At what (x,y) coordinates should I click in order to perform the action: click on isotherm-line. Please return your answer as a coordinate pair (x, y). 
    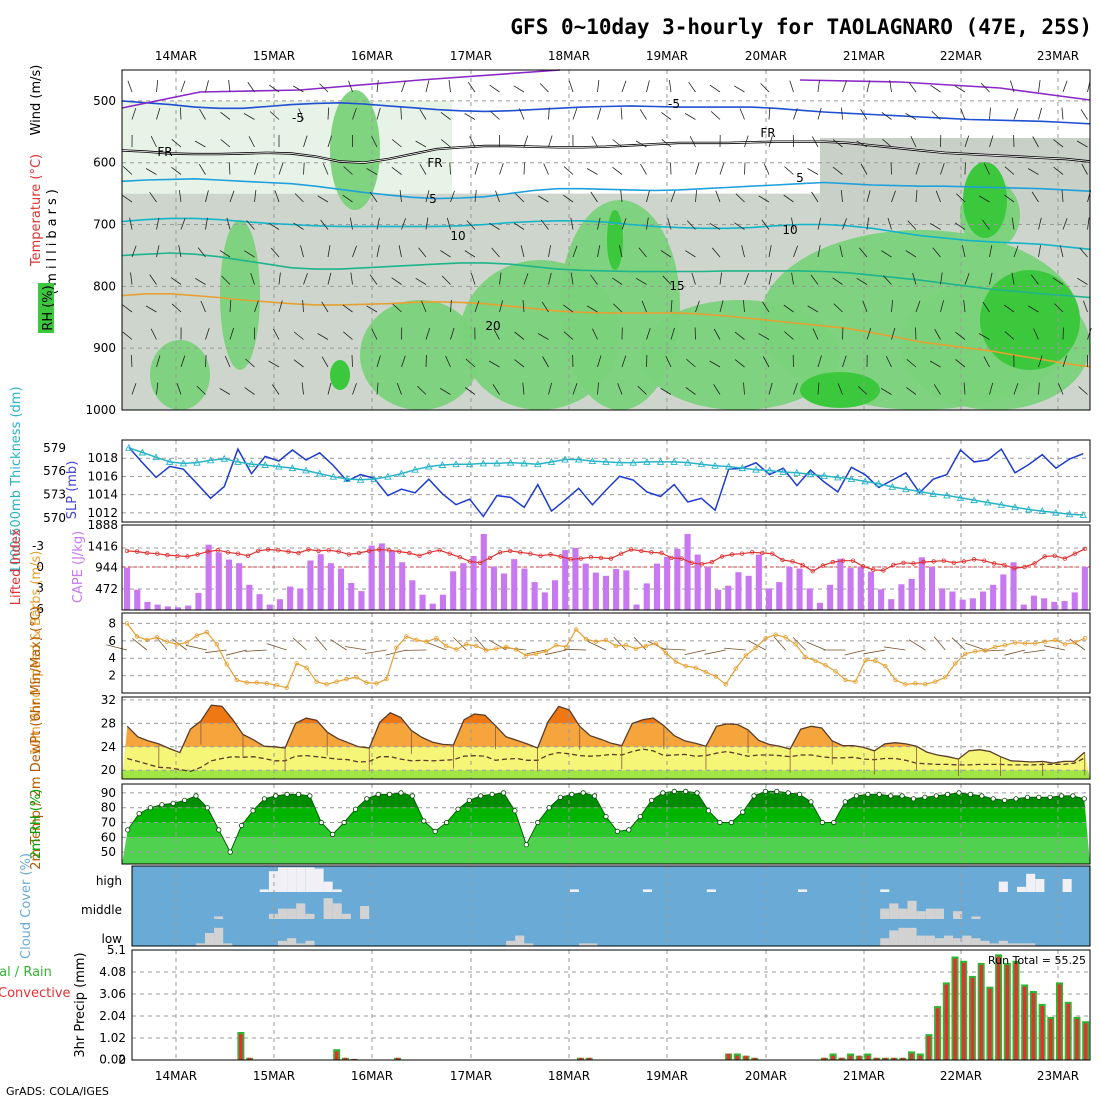
    Looking at the image, I should click on (606, 112).